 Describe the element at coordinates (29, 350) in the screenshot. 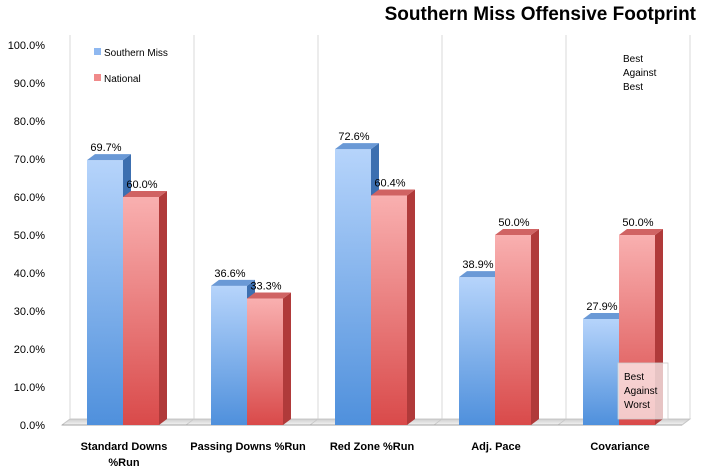

I see `y-tick-label: 20.0%` at that location.